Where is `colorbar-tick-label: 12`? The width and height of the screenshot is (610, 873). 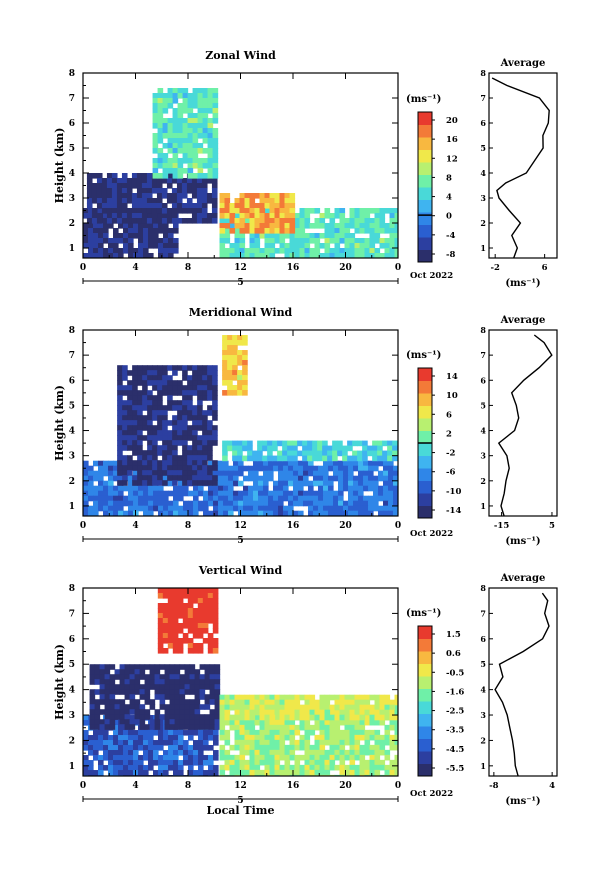 colorbar-tick-label: 12 is located at coordinates (452, 159).